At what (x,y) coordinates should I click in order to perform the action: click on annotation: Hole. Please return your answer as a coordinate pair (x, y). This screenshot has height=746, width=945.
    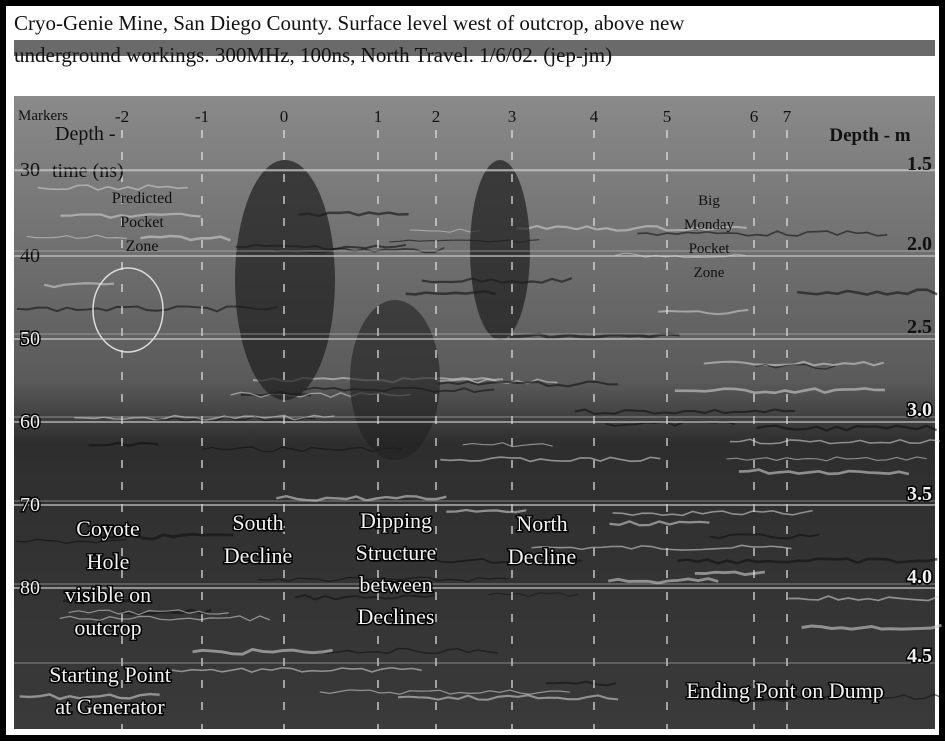
    Looking at the image, I should click on (108, 561).